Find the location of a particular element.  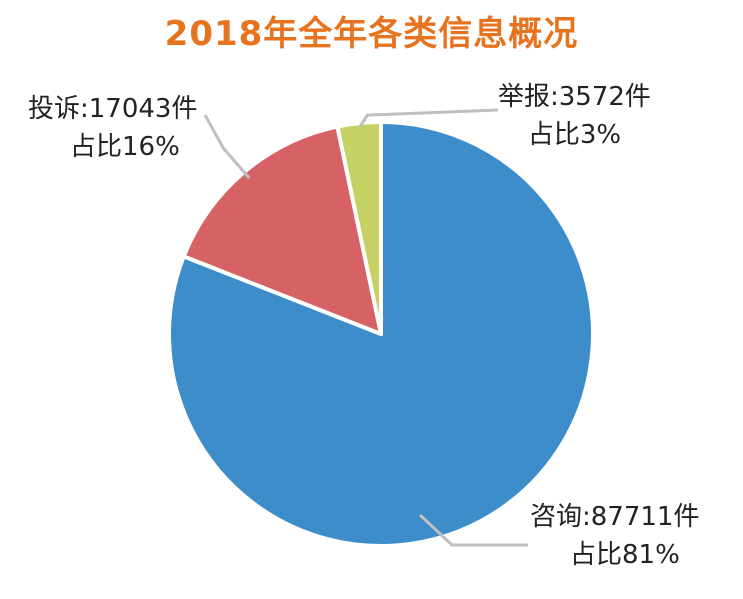

slice-label-report: 举报:3572件 占比3% is located at coordinates (574, 116).